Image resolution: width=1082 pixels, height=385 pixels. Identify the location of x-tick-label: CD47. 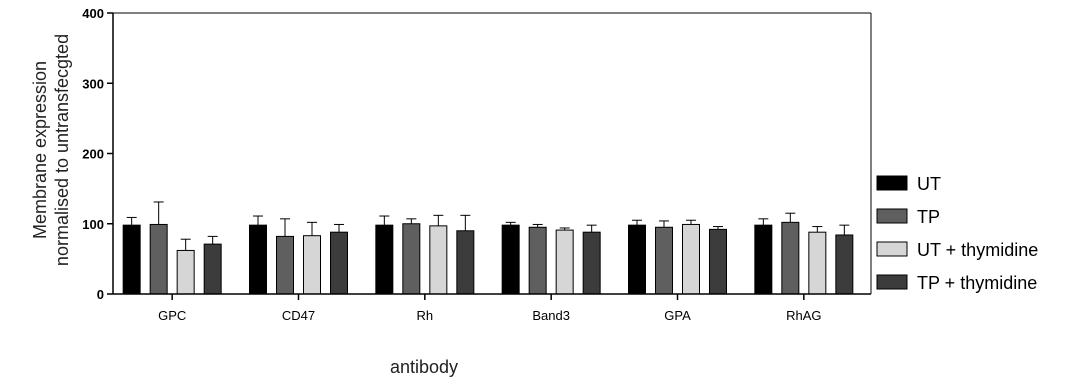
(298, 315).